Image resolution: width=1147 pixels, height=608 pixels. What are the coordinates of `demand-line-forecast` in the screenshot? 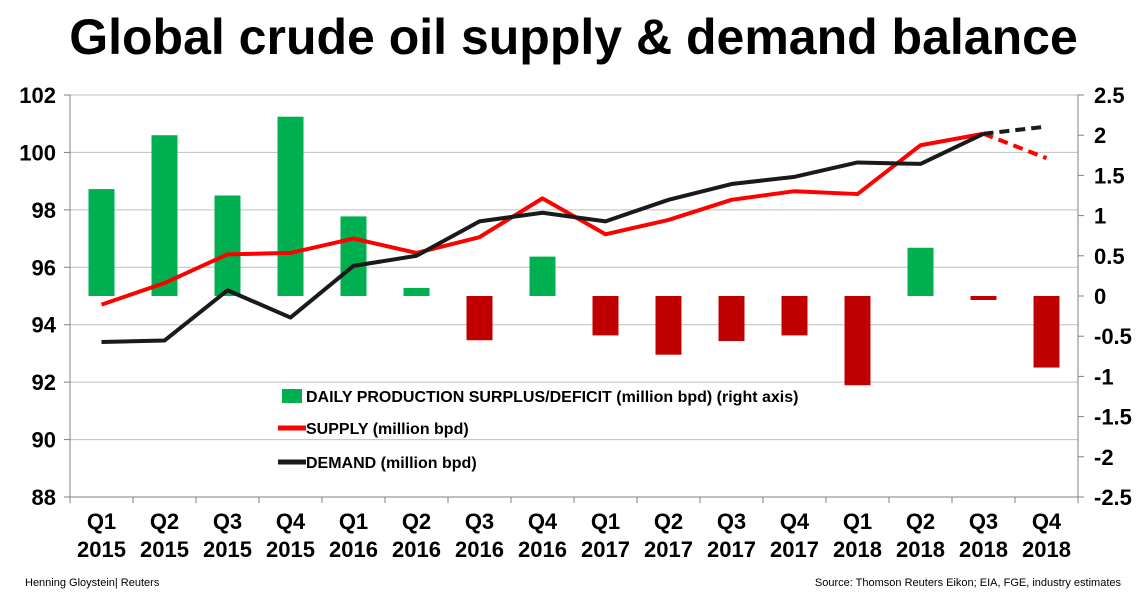 It's located at (1015, 130).